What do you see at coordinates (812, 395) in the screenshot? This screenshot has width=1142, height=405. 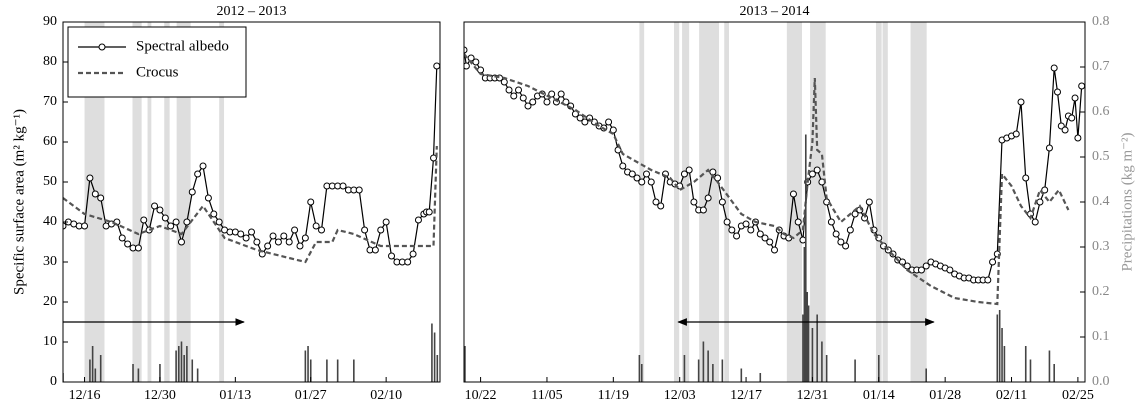 I see `x-tick-label: 12/31` at bounding box center [812, 395].